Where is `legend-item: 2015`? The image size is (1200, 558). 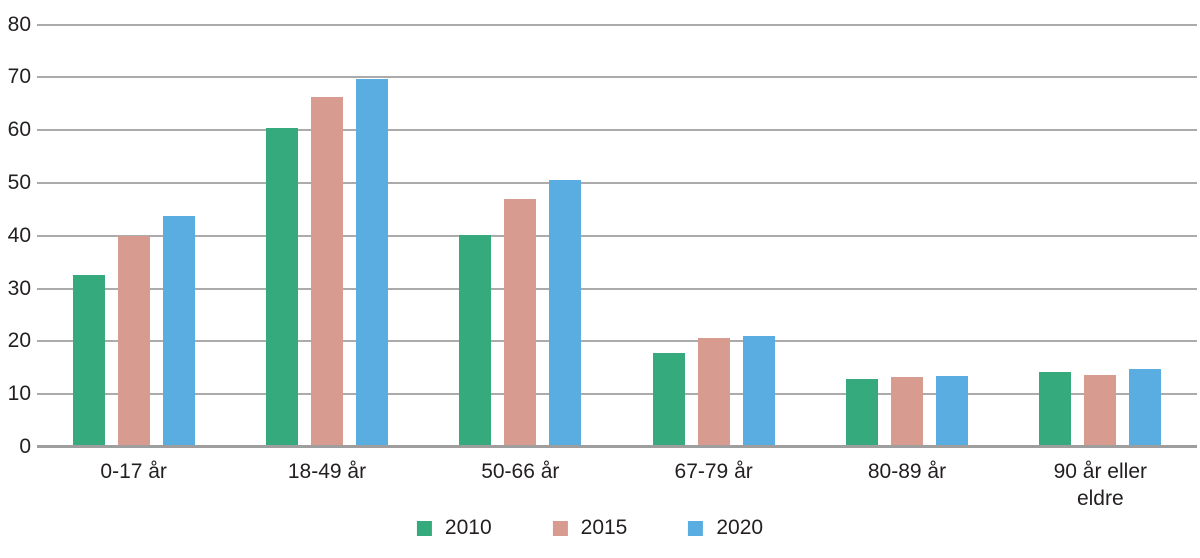 legend-item: 2015 is located at coordinates (590, 528).